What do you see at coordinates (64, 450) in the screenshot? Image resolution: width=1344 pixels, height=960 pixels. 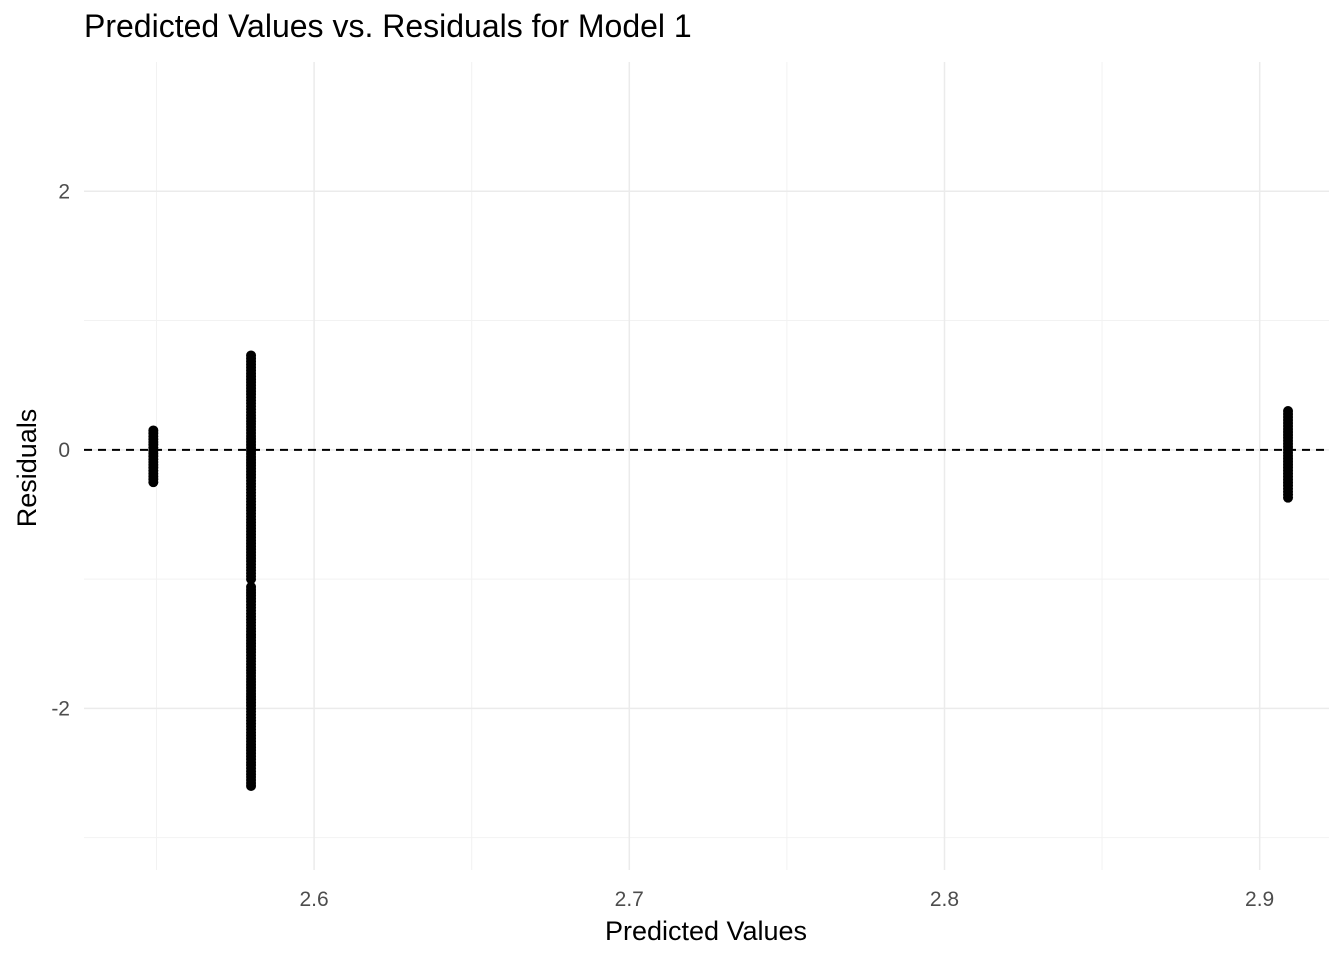 I see `y-tick-label: 0` at bounding box center [64, 450].